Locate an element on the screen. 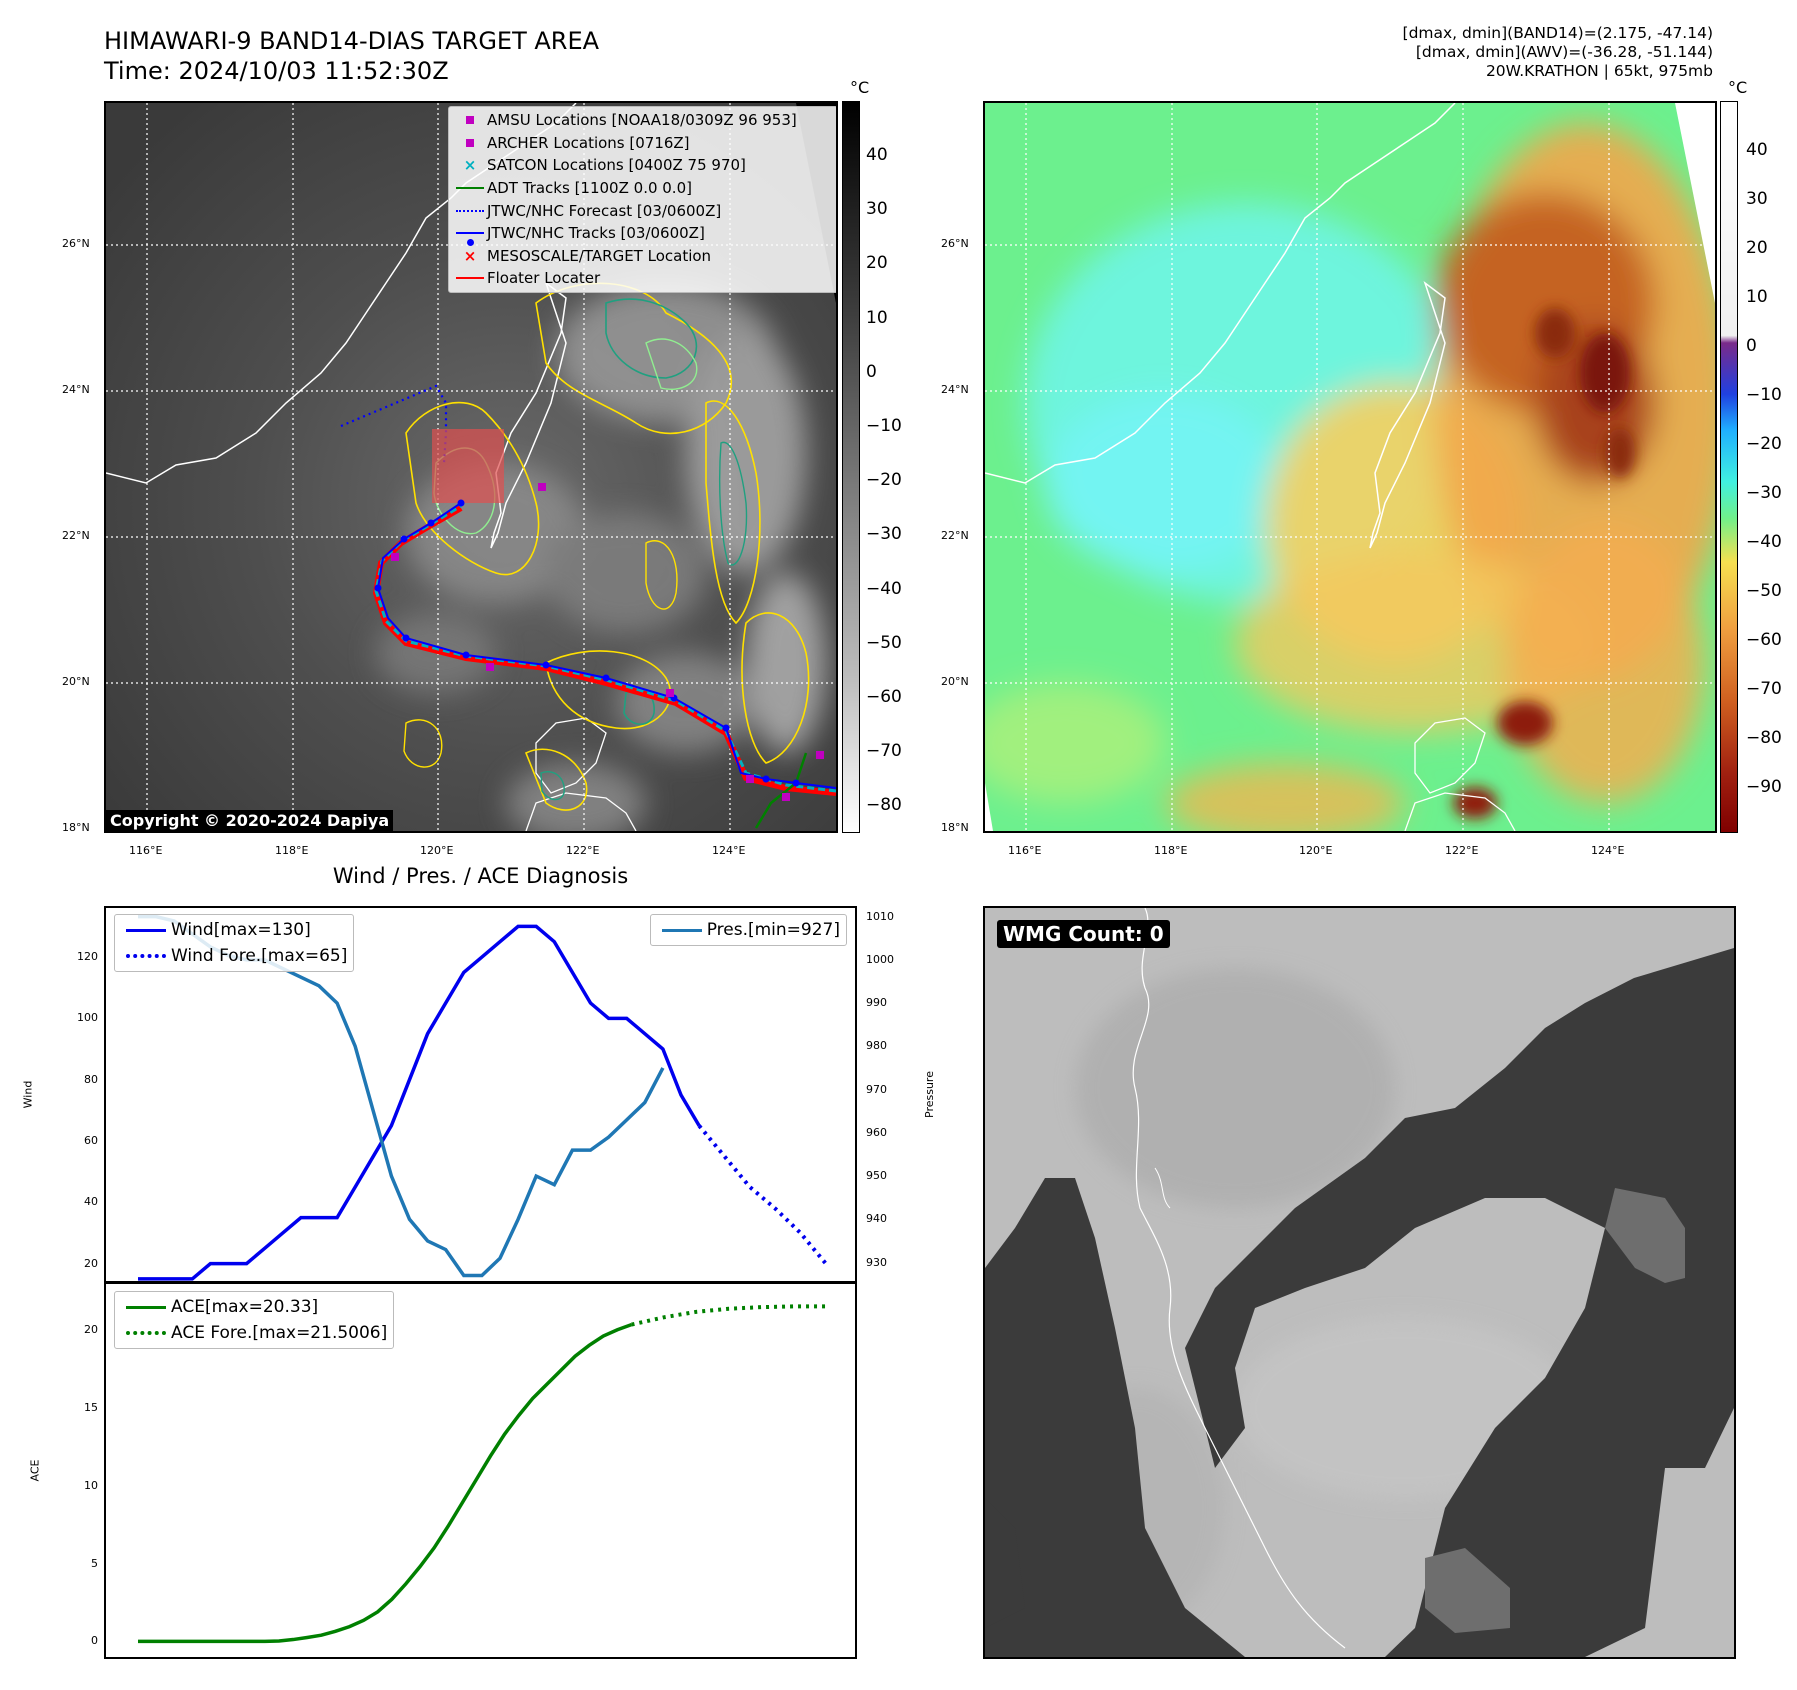 The width and height of the screenshot is (1797, 1690). legend-item-ace-forecast: ACE Fore.[max=21.5006] is located at coordinates (254, 1333).